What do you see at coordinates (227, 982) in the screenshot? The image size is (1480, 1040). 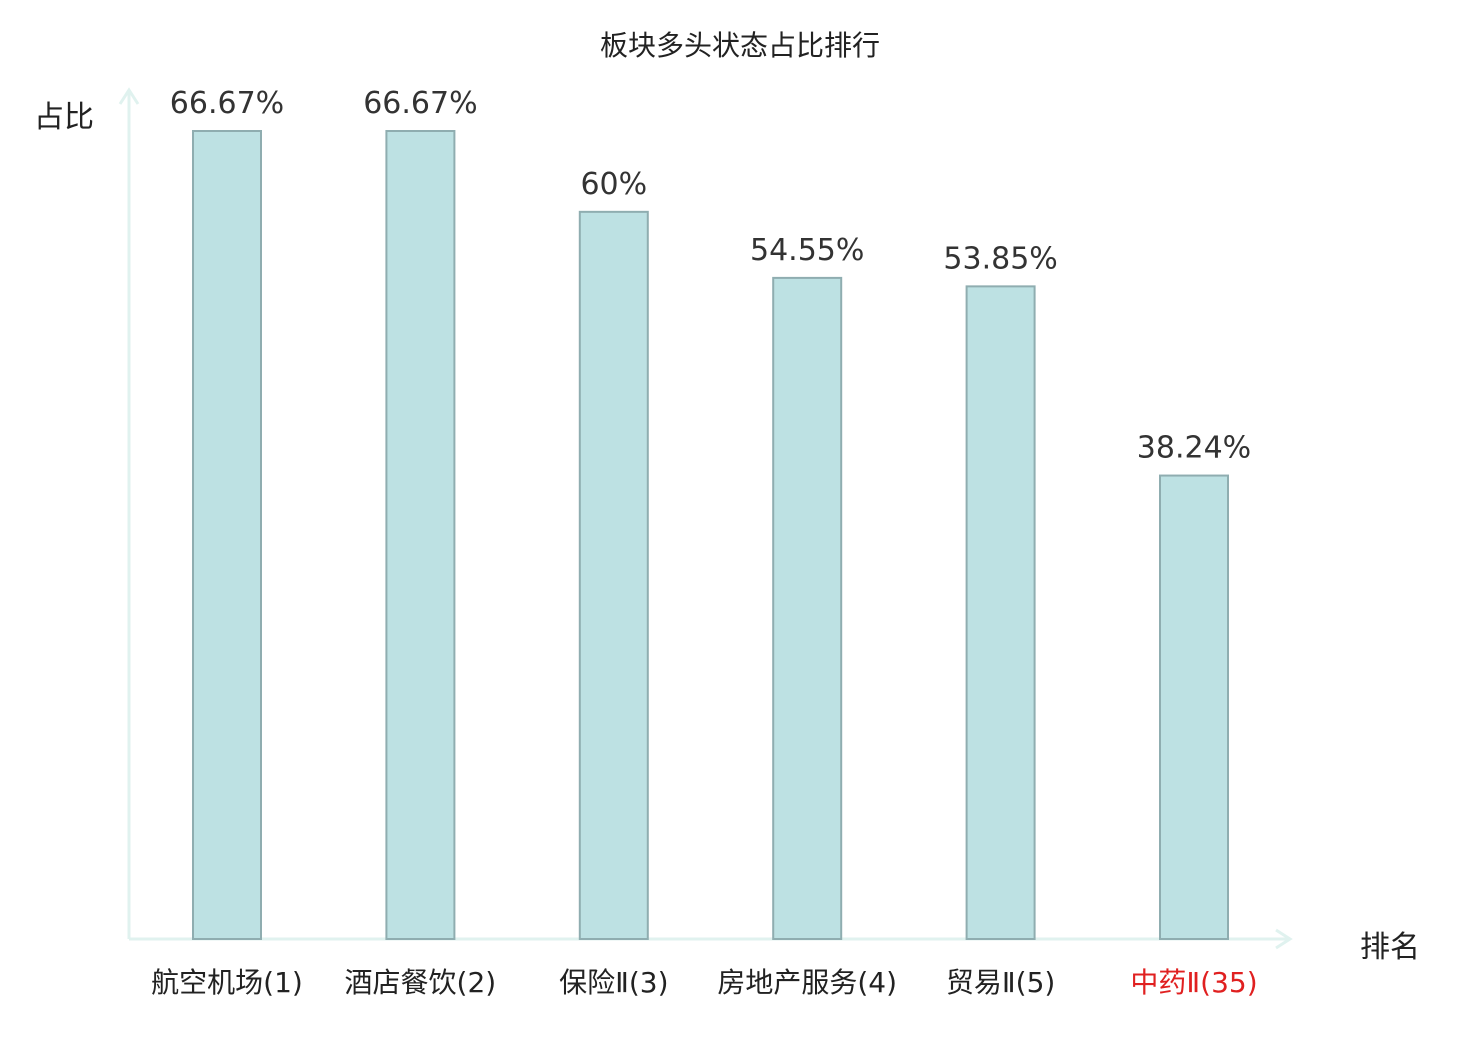 I see `category-label: 航空机场(1)` at bounding box center [227, 982].